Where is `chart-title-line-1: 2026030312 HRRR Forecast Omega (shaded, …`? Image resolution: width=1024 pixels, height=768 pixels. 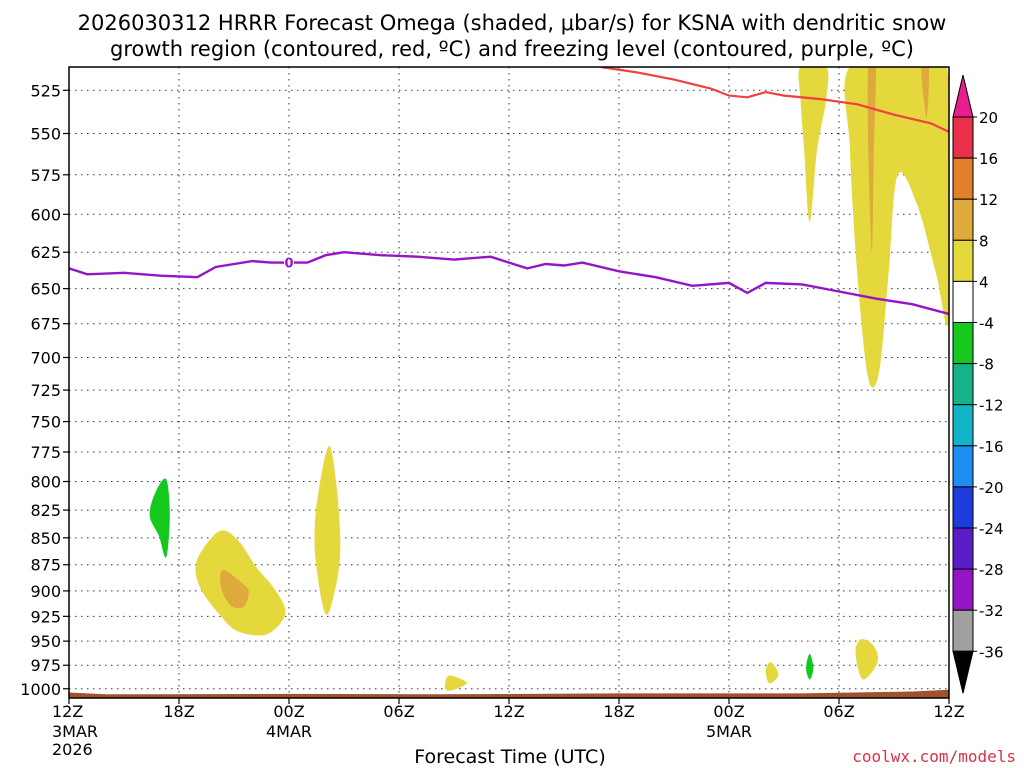
chart-title-line-1: 2026030312 HRRR Forecast Omega (shaded, … is located at coordinates (512, 23).